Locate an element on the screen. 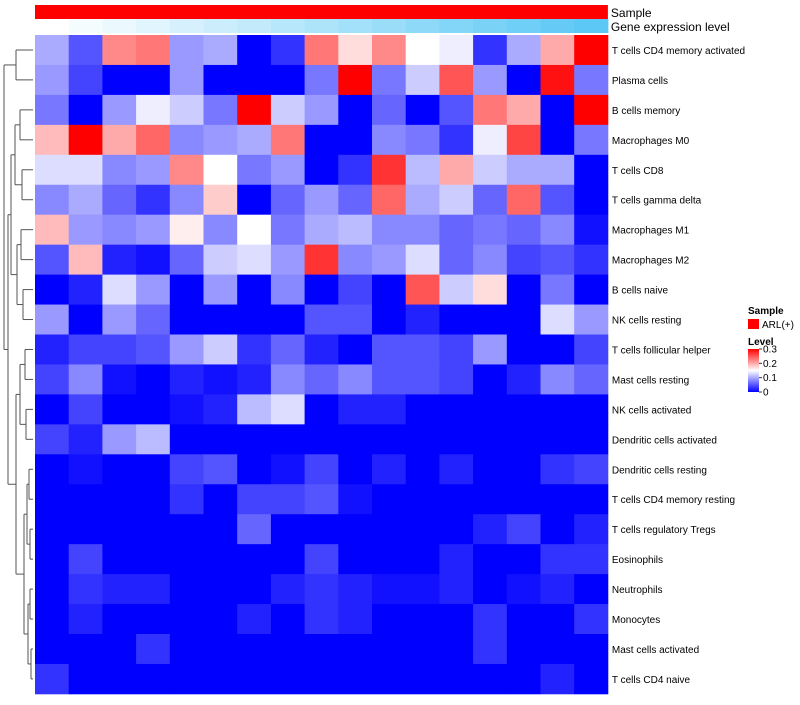  row-label: T cells gamma delta is located at coordinates (657, 201).